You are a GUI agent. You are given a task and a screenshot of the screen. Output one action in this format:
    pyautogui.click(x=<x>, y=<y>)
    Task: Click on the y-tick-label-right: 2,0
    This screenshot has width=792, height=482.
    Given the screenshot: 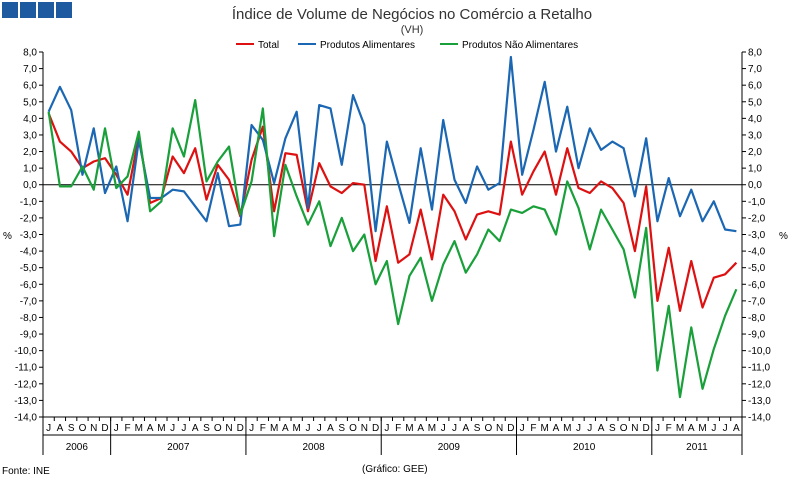 What is the action you would take?
    pyautogui.click(x=755, y=152)
    